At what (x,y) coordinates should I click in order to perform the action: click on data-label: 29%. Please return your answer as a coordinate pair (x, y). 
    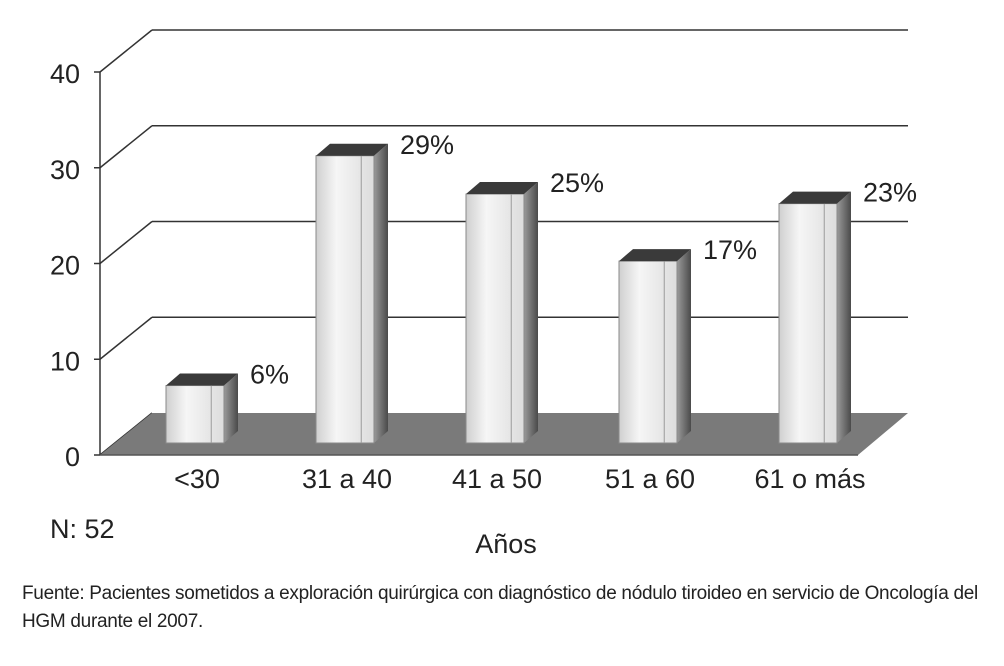
    Looking at the image, I should click on (427, 145).